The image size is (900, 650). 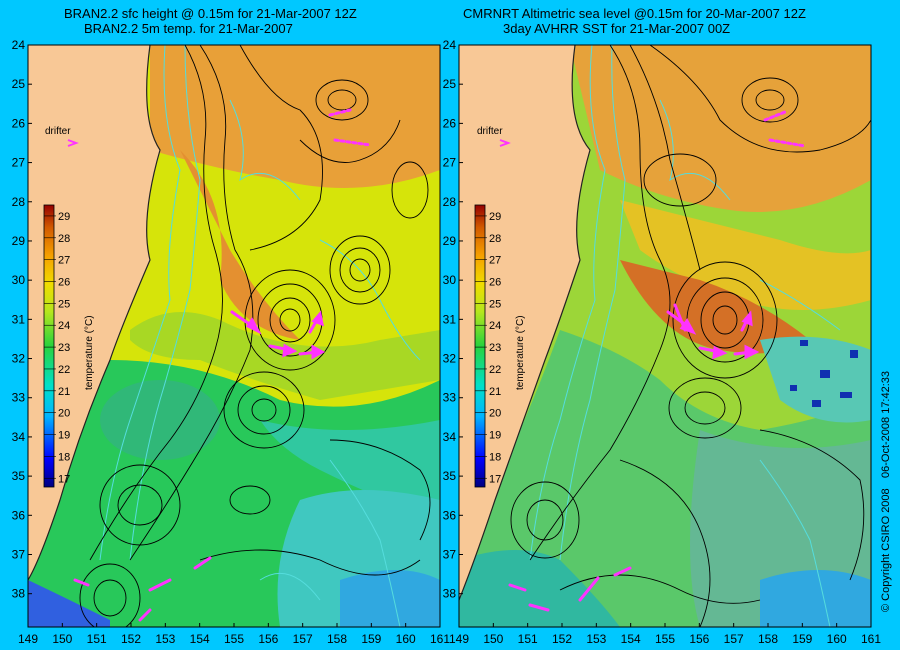 What do you see at coordinates (337, 639) in the screenshot?
I see `x-tick-label-L-9: 158` at bounding box center [337, 639].